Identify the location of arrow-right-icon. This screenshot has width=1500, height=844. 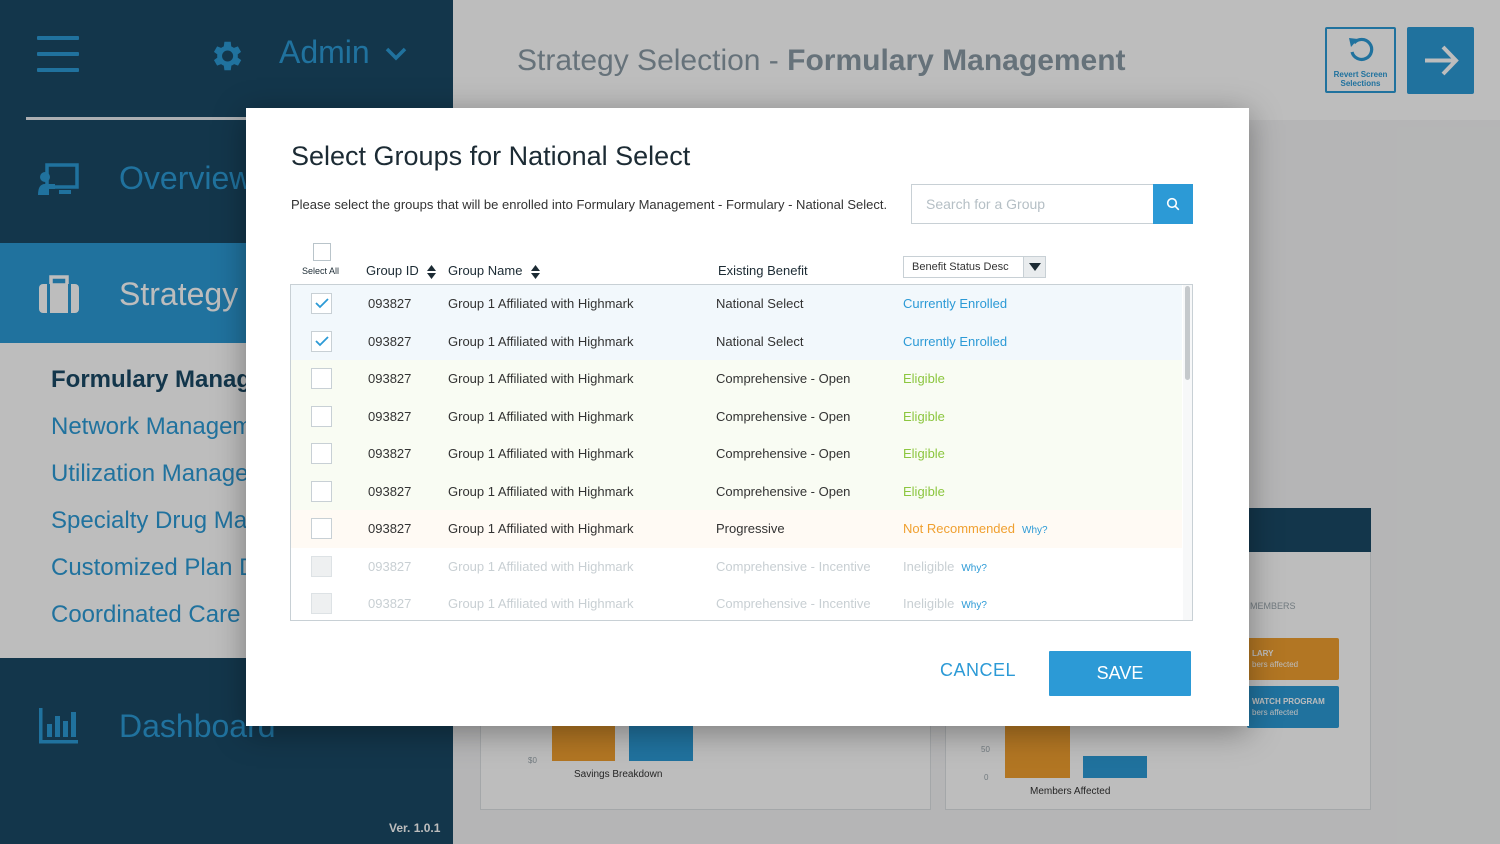
(1442, 60).